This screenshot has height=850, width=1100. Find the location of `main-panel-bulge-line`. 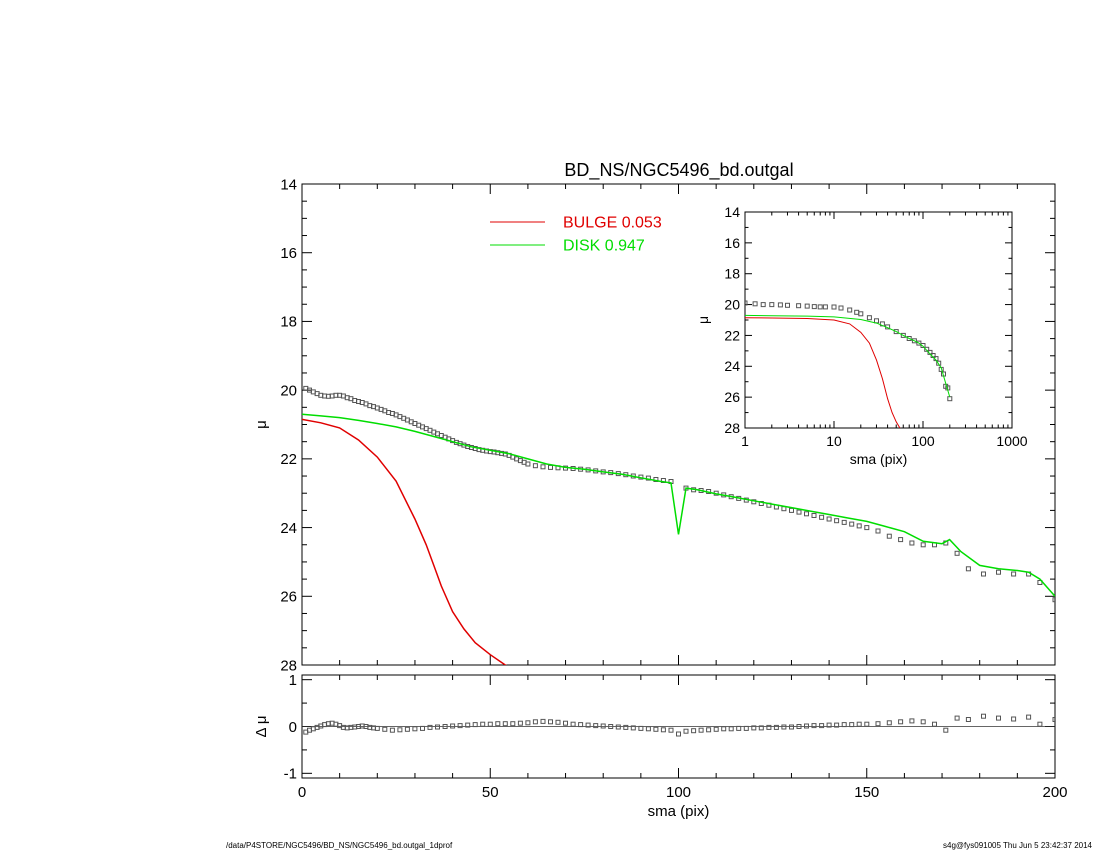

main-panel-bulge-line is located at coordinates (405, 541).